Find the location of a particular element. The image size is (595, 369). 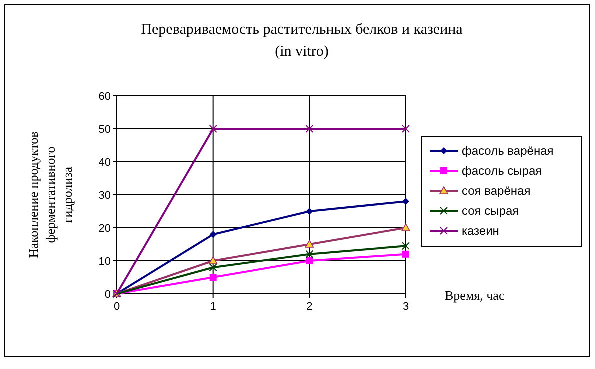

y-tick-label: 60 is located at coordinates (104, 97).